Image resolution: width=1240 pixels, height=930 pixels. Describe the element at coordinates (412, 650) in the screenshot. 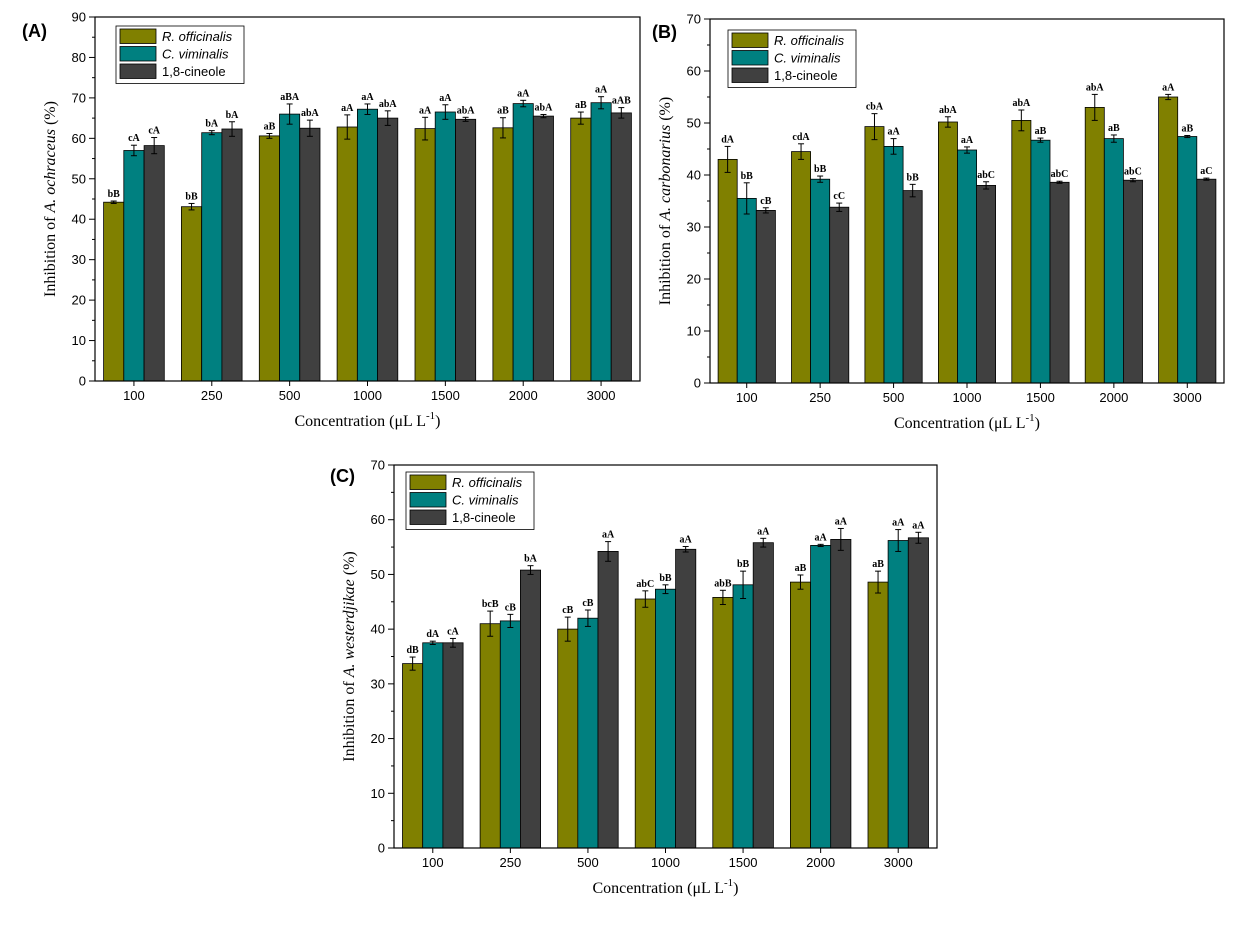

I see `data-label: dB` at that location.